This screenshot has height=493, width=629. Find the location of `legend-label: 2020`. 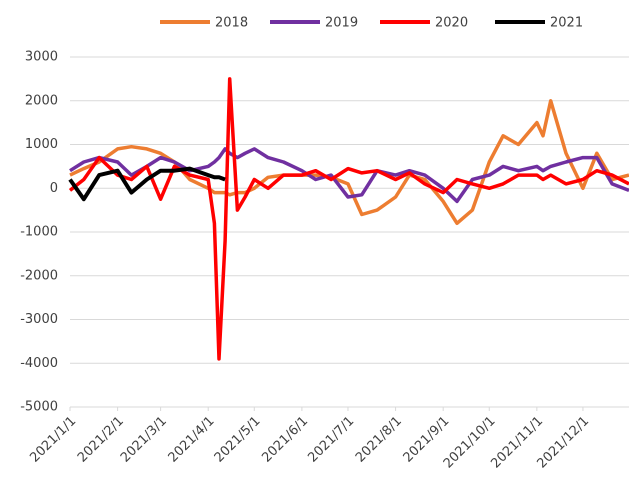

legend-label: 2020 is located at coordinates (451, 23).